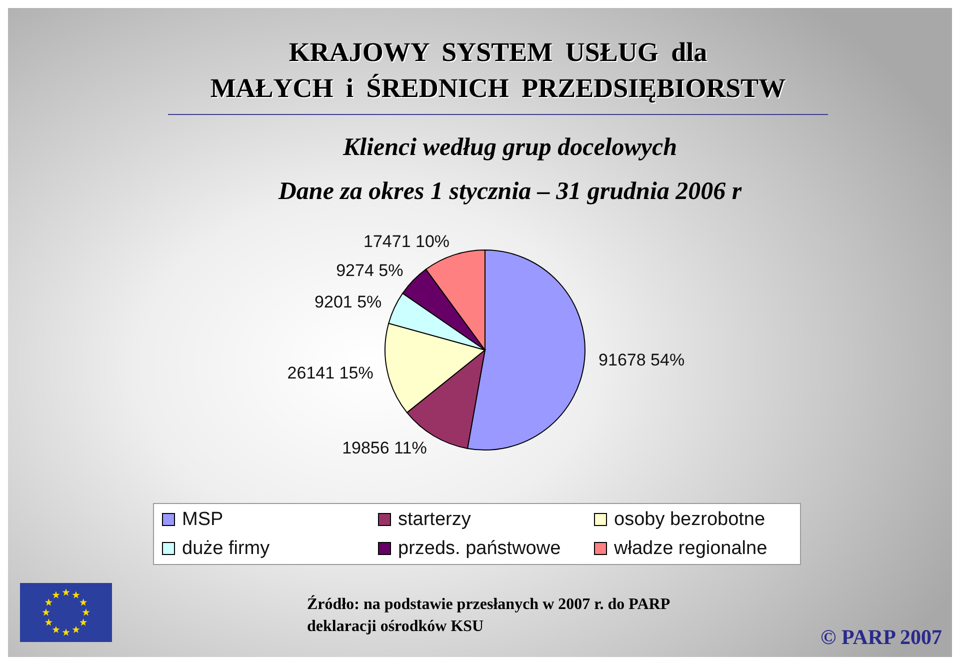  What do you see at coordinates (348, 302) in the screenshot?
I see `data-label: 9201 5%` at bounding box center [348, 302].